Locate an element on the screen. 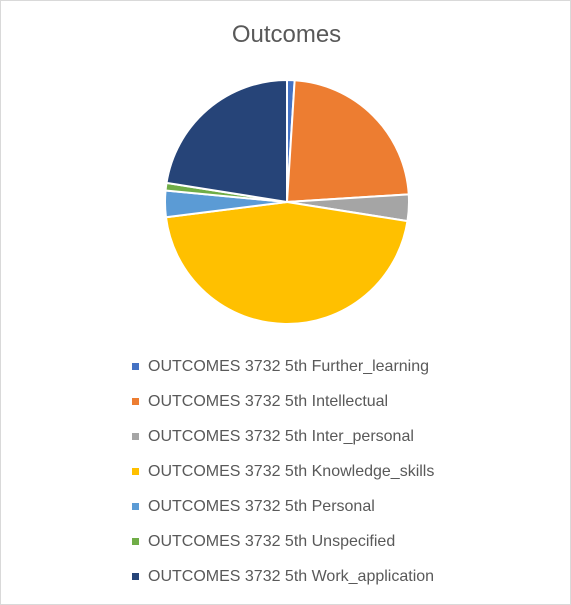 The image size is (571, 605). pie-slice-work-application is located at coordinates (226, 141).